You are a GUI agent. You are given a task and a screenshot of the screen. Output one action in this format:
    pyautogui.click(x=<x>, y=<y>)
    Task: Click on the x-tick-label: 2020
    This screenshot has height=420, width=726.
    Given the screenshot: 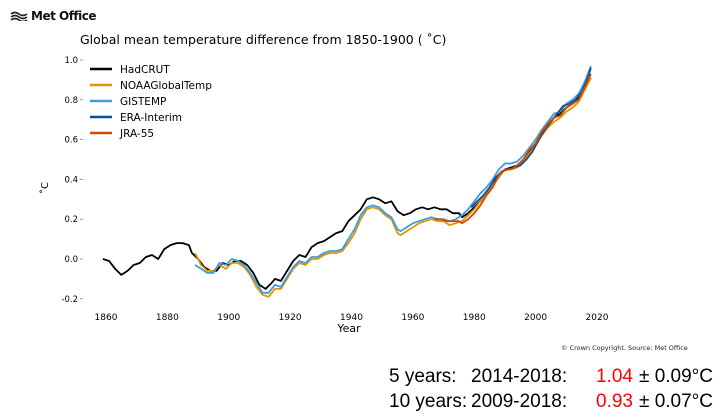 What is the action you would take?
    pyautogui.click(x=597, y=318)
    